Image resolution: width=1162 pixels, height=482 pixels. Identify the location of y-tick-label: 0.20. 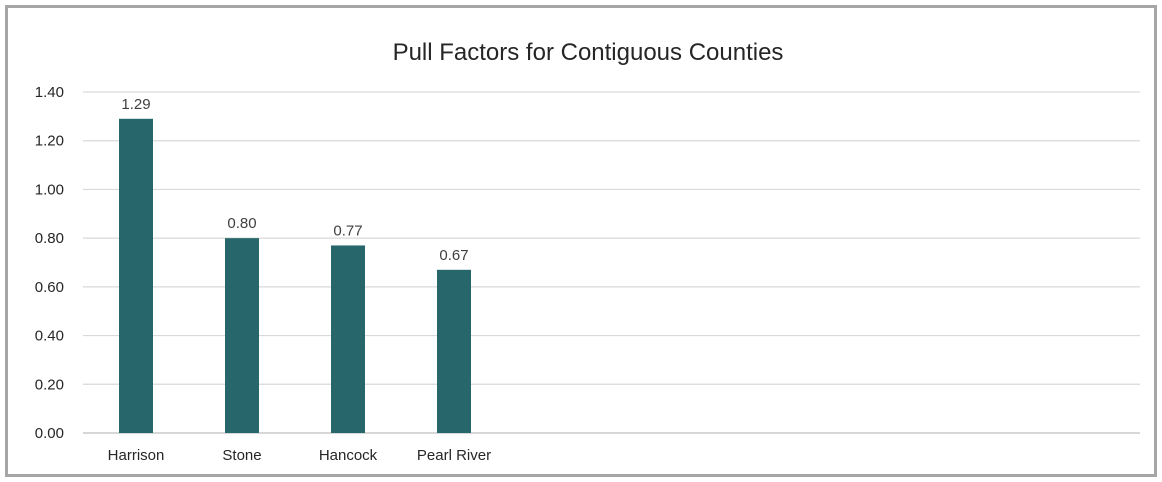
(49, 384).